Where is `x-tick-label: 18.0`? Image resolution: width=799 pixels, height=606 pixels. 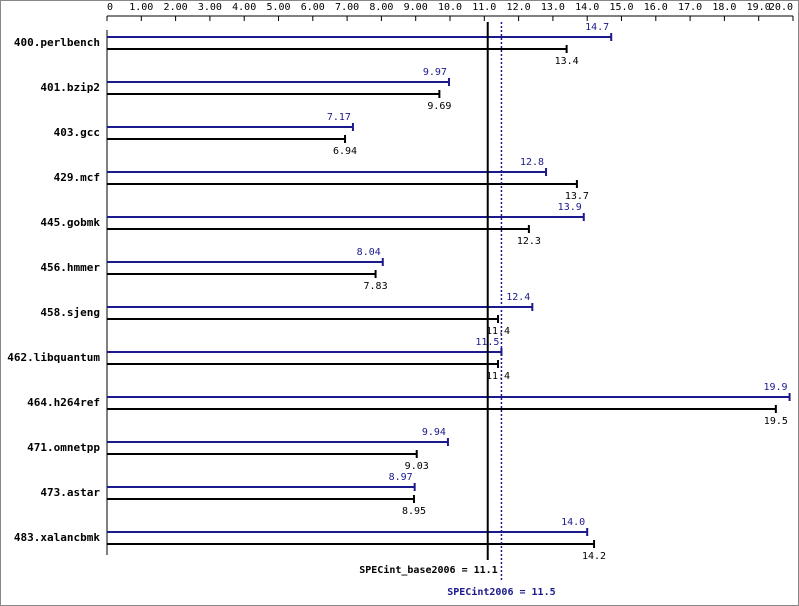 x-tick-label: 18.0 is located at coordinates (724, 7).